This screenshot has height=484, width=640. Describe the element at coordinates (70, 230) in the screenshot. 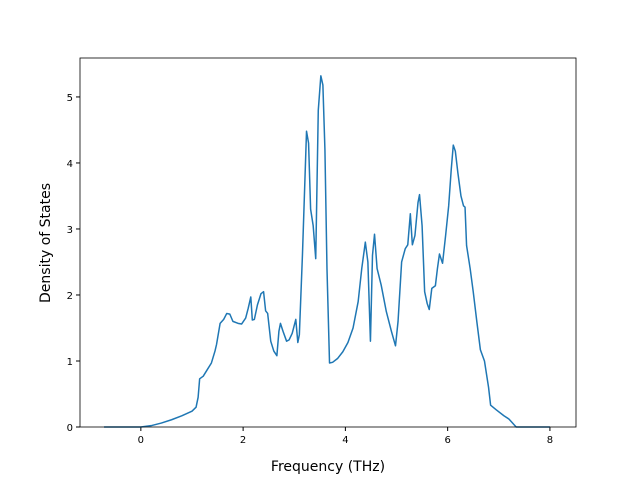

I see `y-tick-label: 3` at that location.